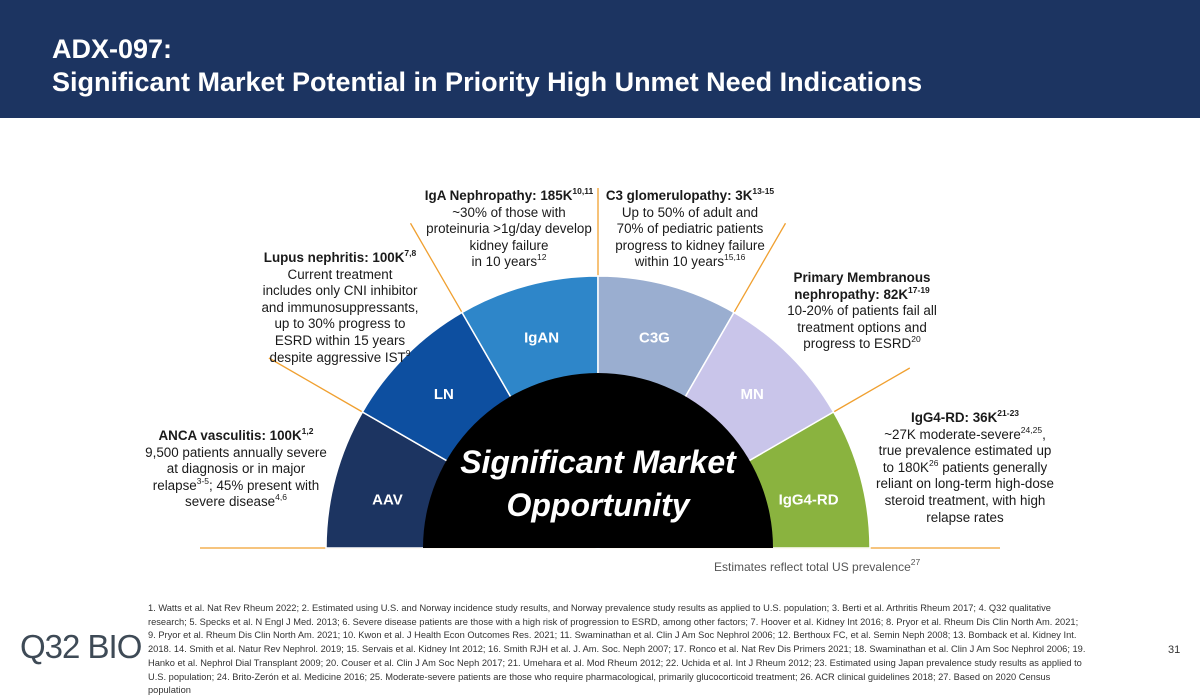 The width and height of the screenshot is (1200, 698). Describe the element at coordinates (857, 344) in the screenshot. I see `text-run: progress to ESRD` at that location.